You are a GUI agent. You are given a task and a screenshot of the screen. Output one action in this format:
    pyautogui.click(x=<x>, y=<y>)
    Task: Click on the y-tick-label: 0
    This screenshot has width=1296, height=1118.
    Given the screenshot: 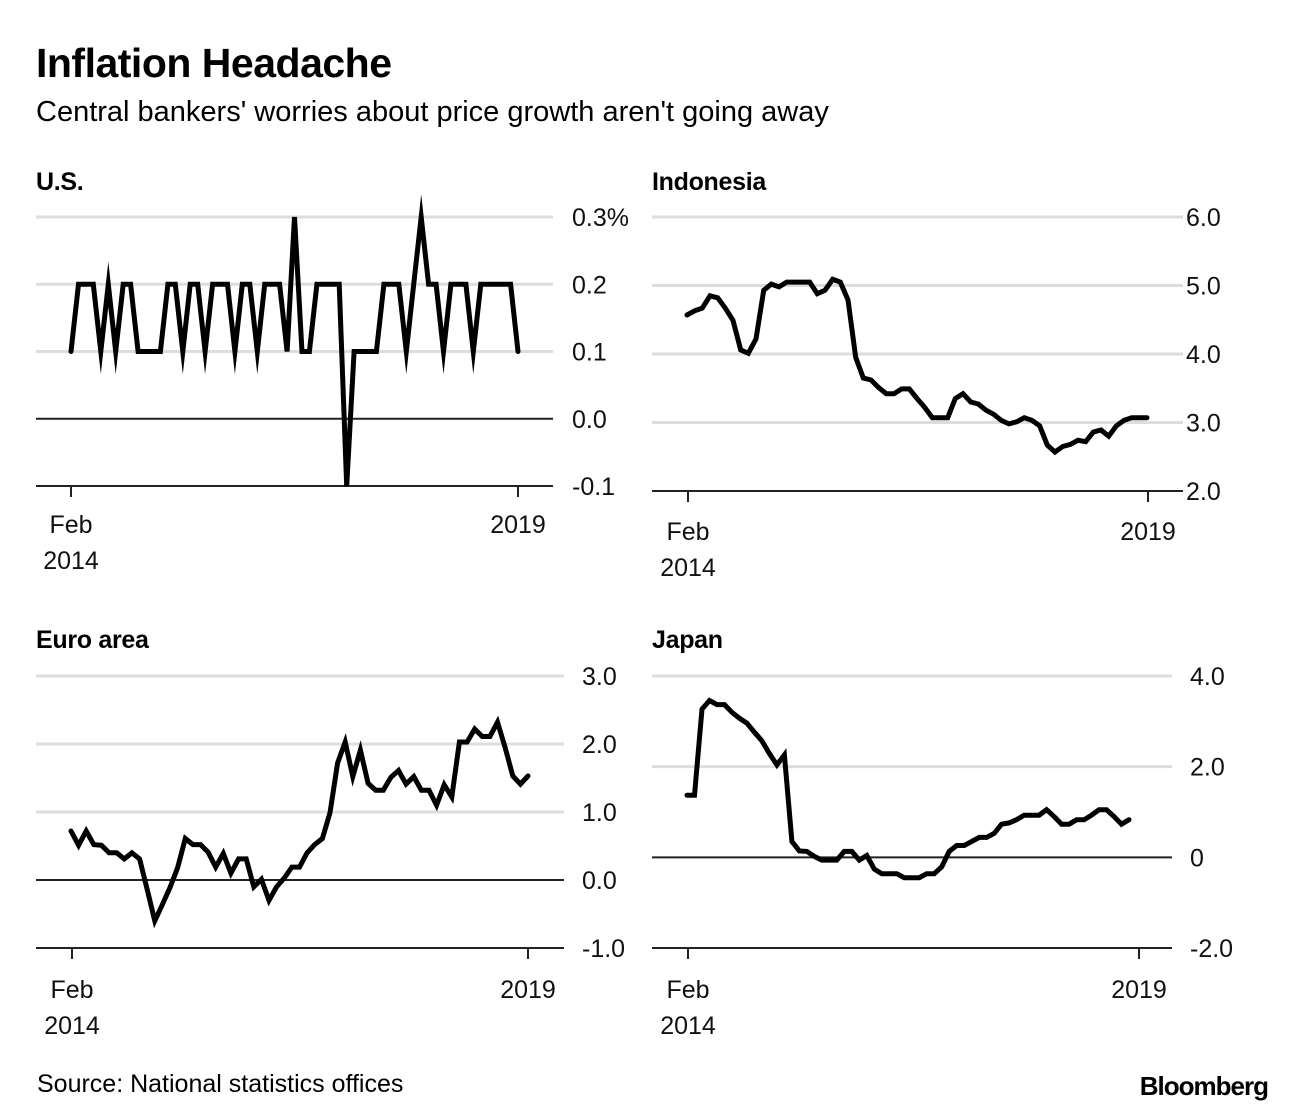 What is the action you would take?
    pyautogui.click(x=1197, y=858)
    